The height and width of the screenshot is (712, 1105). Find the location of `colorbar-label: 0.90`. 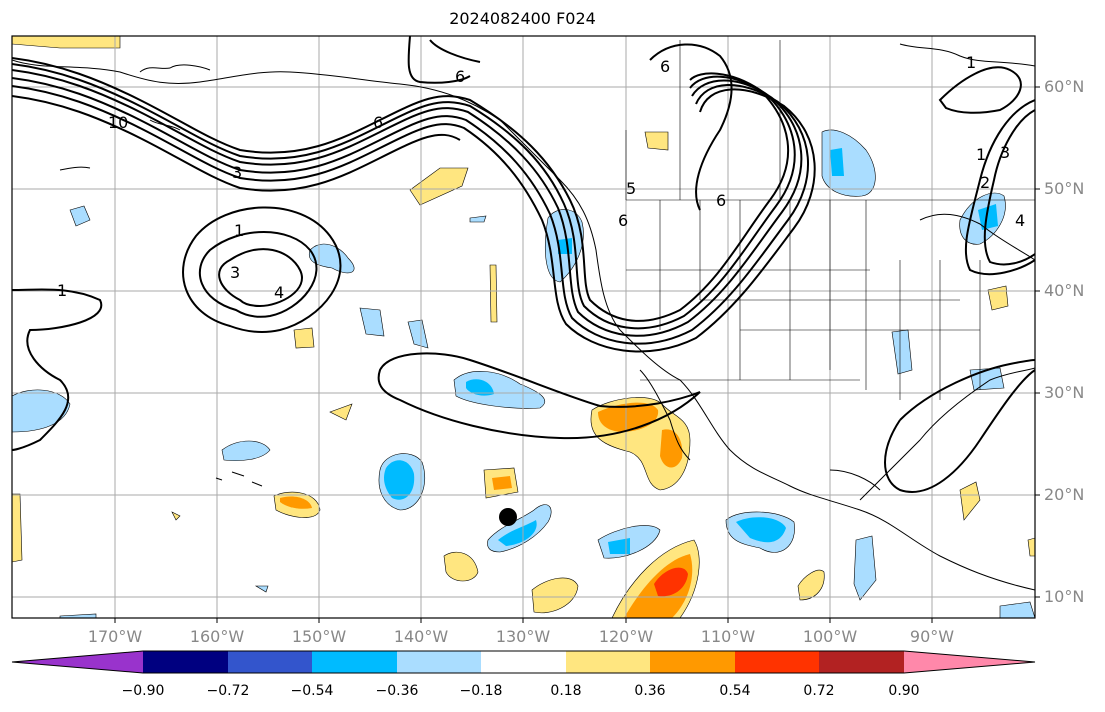

colorbar-label: 0.90 is located at coordinates (904, 691).